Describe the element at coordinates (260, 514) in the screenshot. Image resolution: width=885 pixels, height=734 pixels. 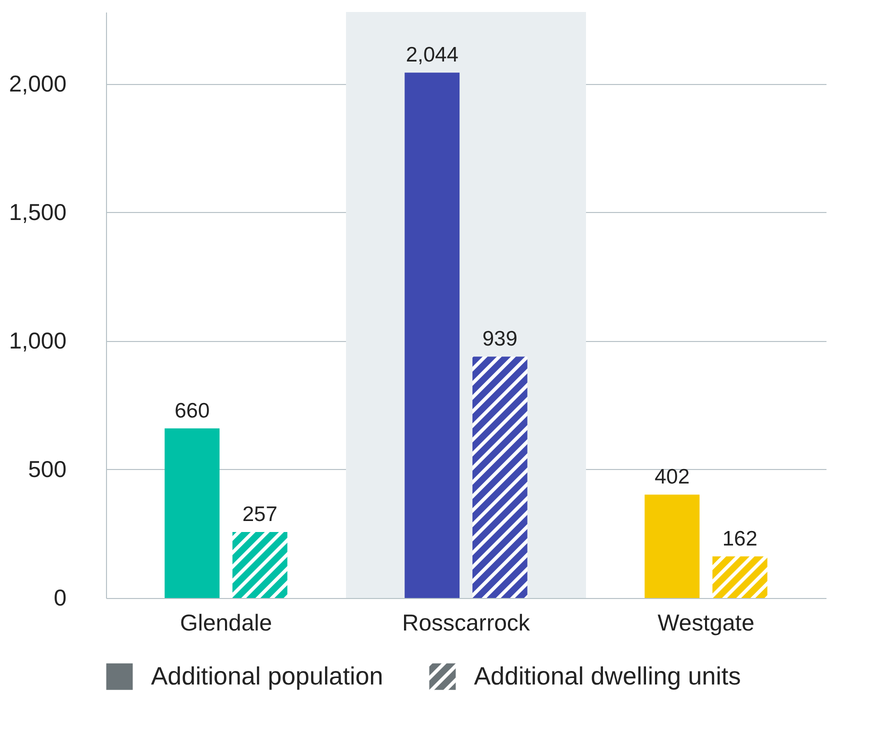
I see `data-label: 257` at that location.